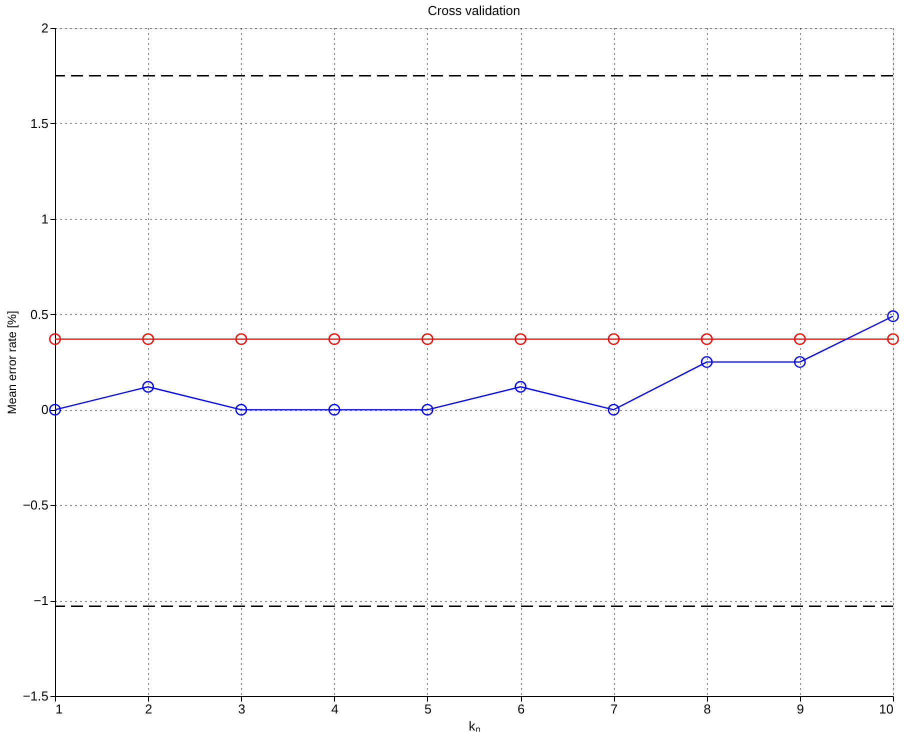 The image size is (906, 738). I want to click on y-tick-label: −1.5, so click(35, 696).